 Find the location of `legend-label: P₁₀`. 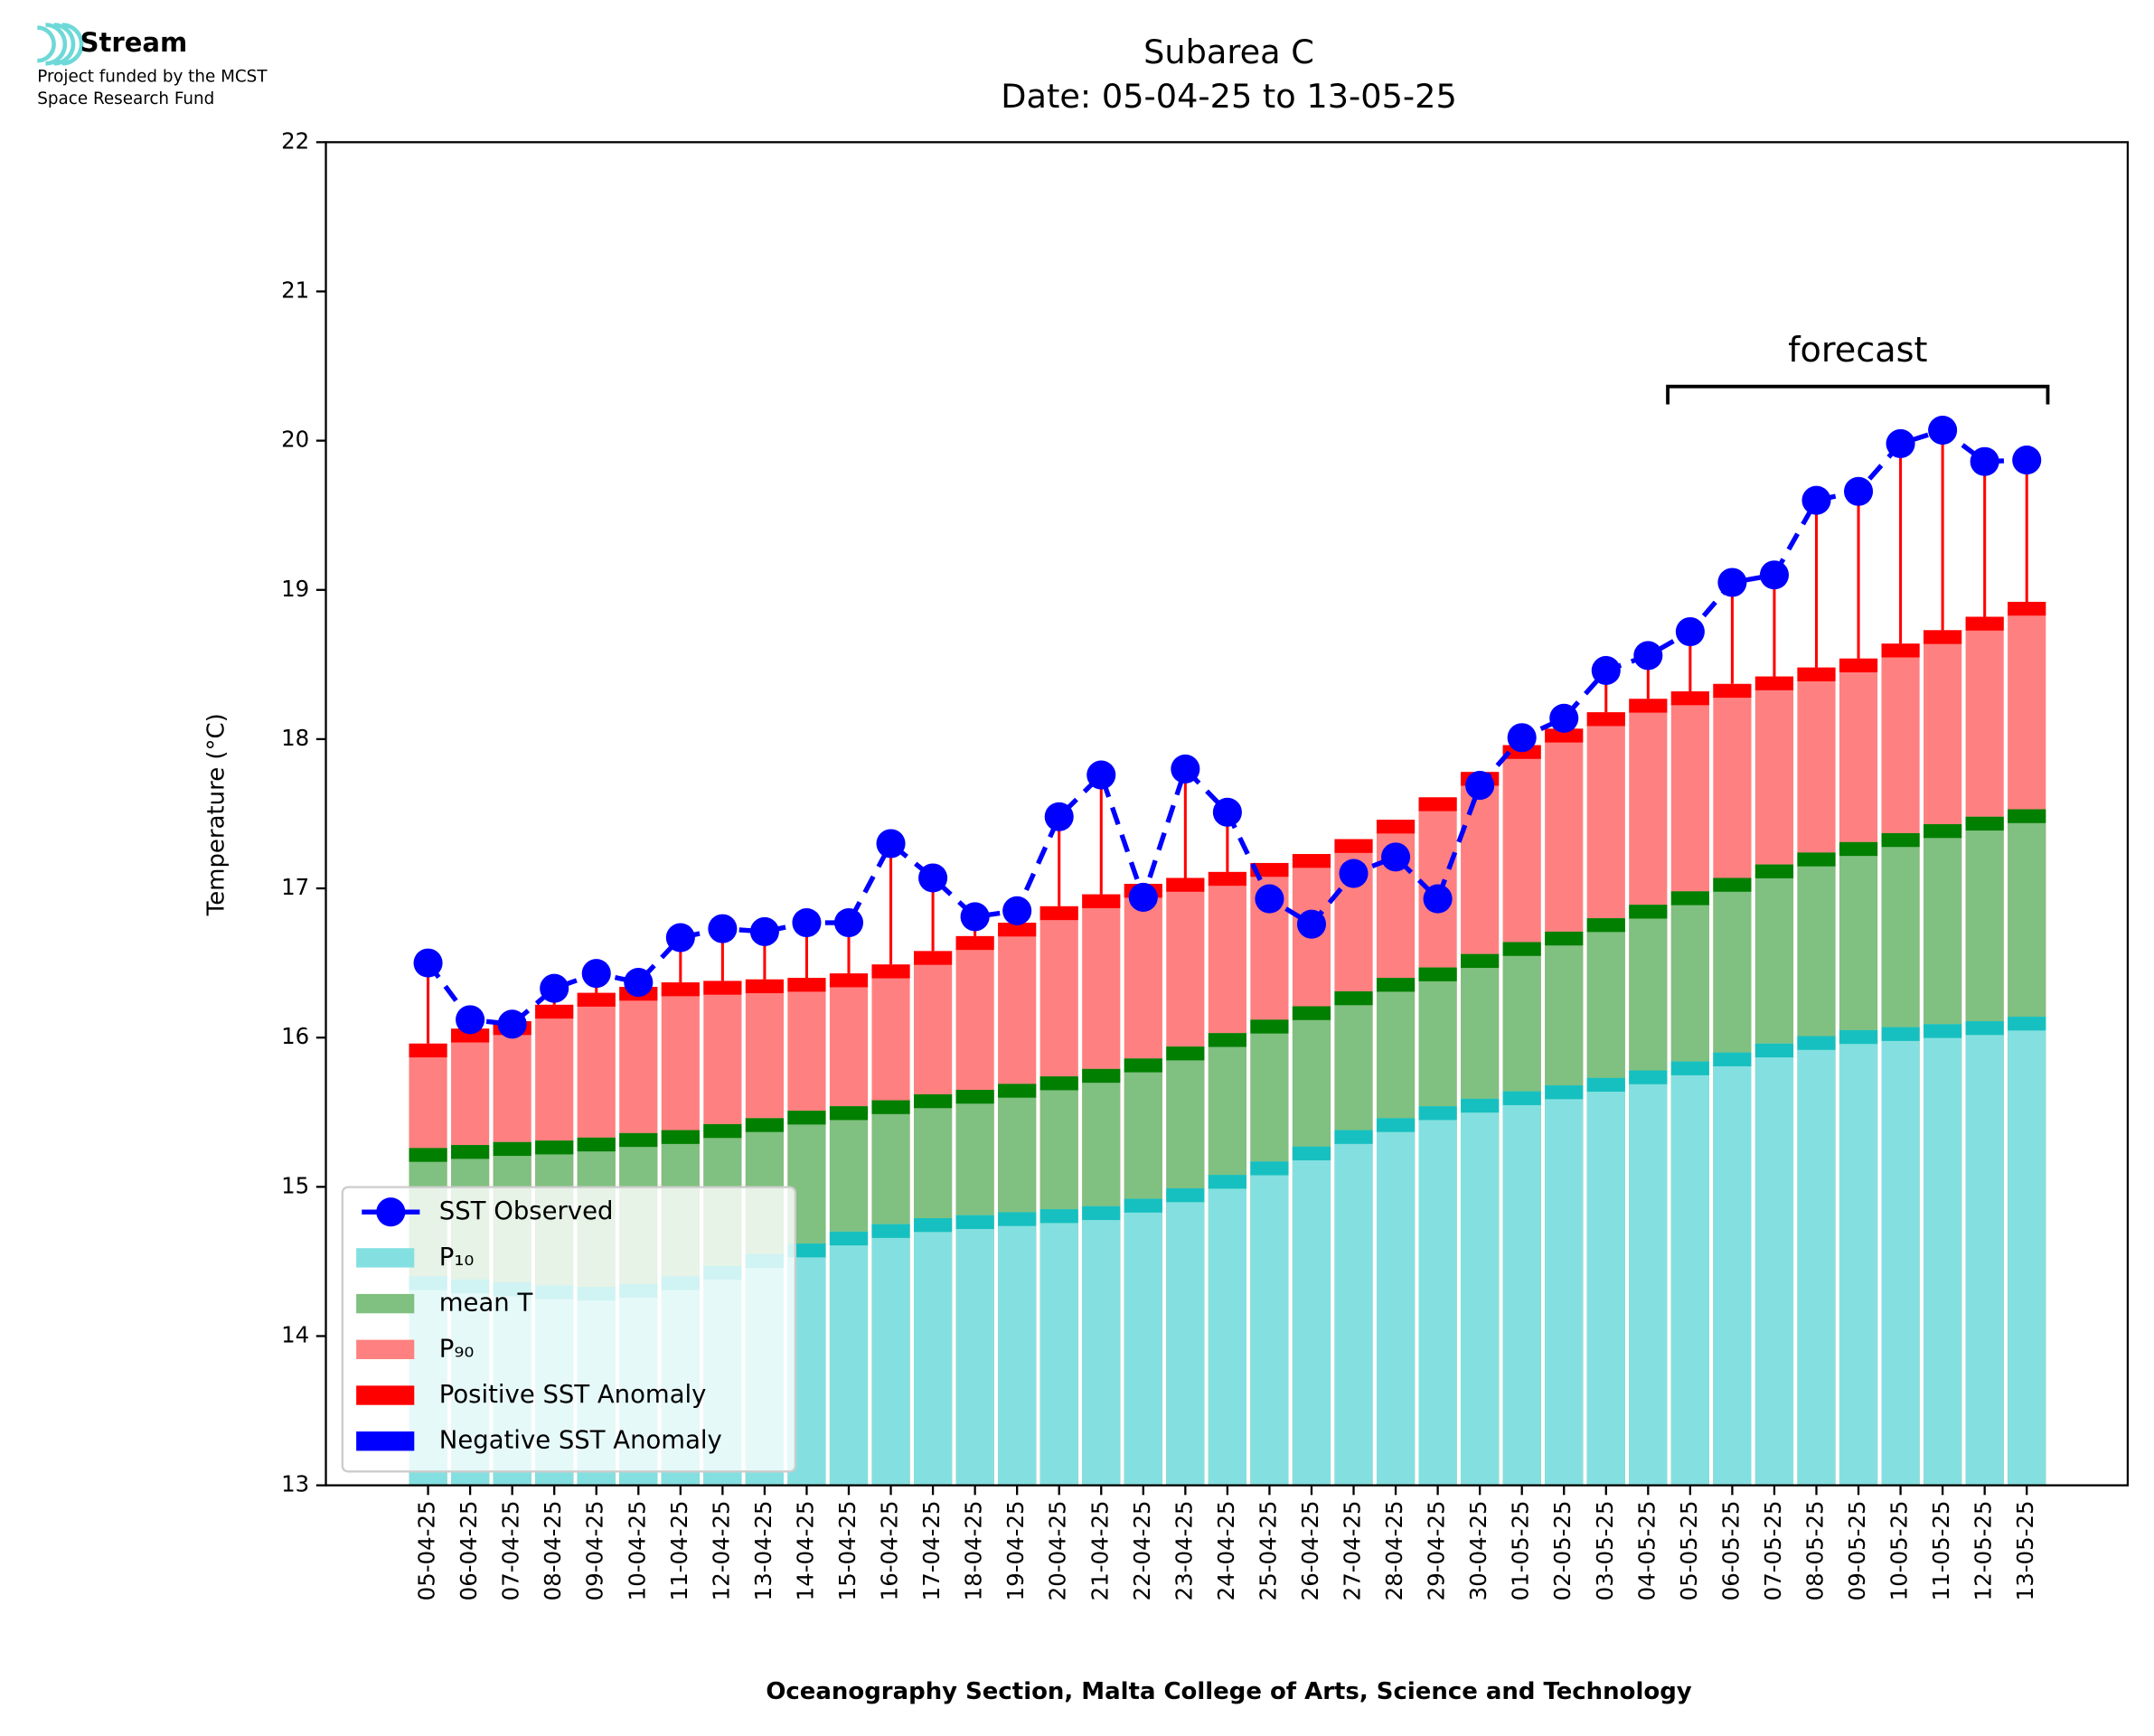

legend-label: P₁₀ is located at coordinates (457, 1257).